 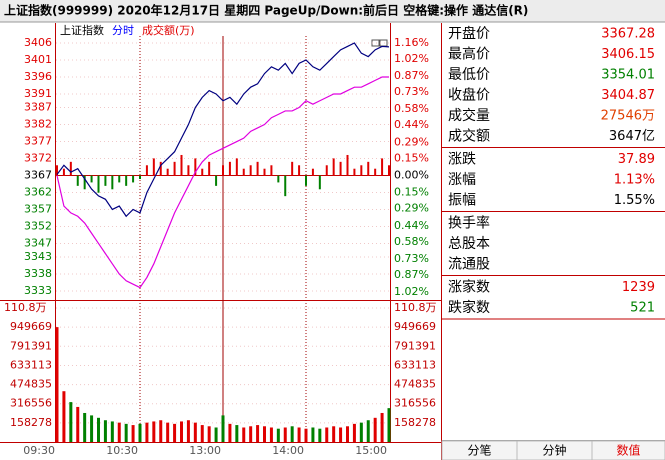 I want to click on y-tick-label: 3372, so click(x=38, y=158).